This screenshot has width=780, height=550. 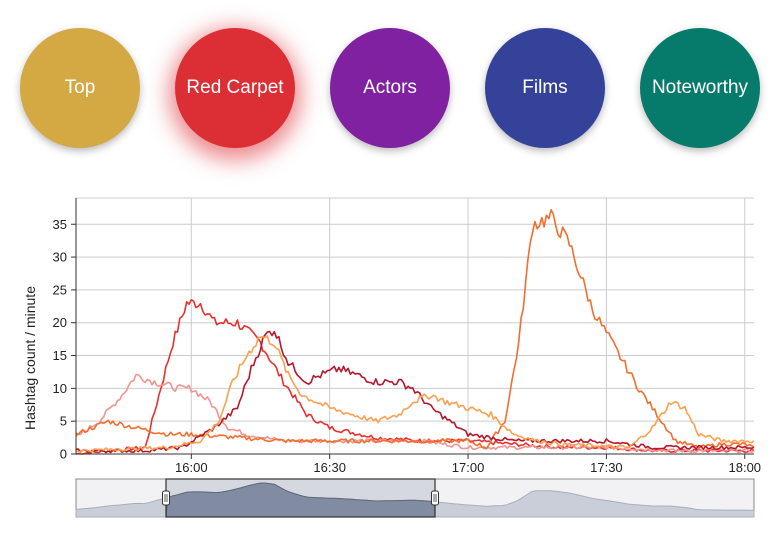 What do you see at coordinates (235, 88) in the screenshot?
I see `red-carpet-button: Red Carpet` at bounding box center [235, 88].